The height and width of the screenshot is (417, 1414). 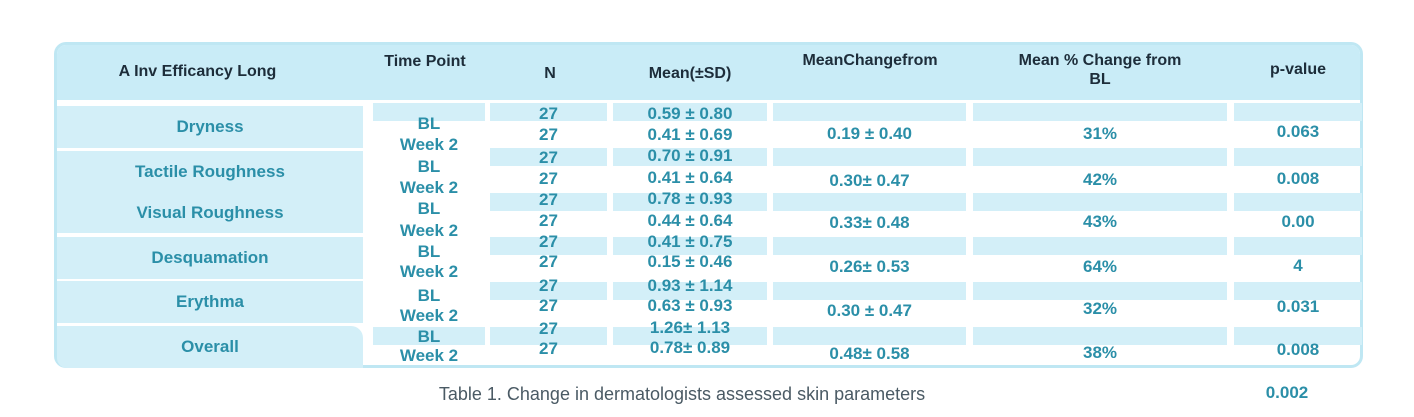 I want to click on mean-sd: 0.93 ± 1.14, so click(x=690, y=285).